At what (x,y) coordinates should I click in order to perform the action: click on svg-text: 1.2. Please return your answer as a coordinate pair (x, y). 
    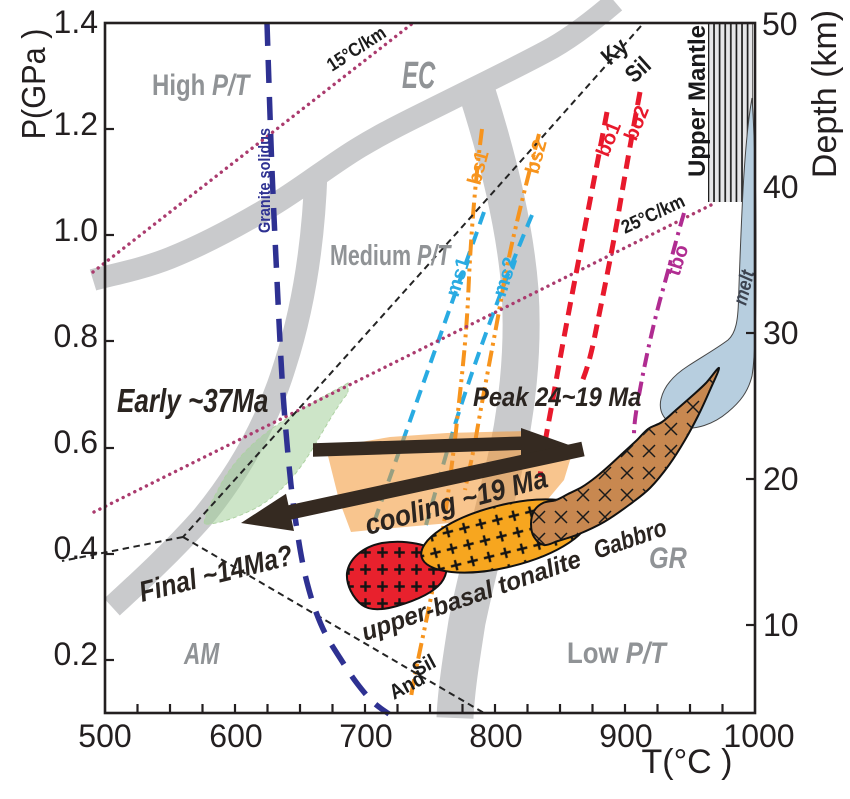
    Looking at the image, I should click on (76, 124).